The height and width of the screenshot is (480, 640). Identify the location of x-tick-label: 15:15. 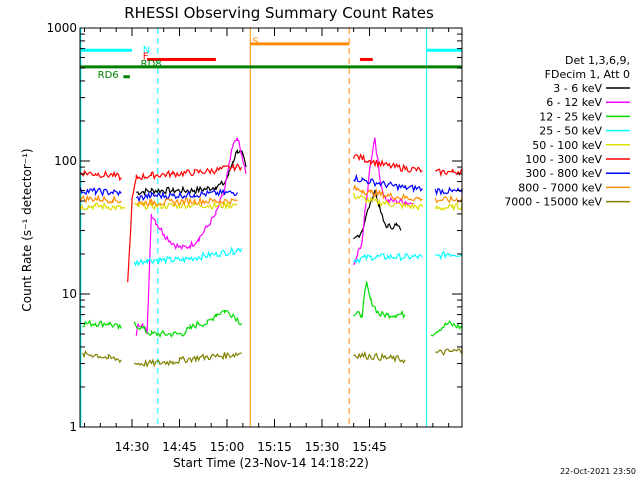
(274, 447).